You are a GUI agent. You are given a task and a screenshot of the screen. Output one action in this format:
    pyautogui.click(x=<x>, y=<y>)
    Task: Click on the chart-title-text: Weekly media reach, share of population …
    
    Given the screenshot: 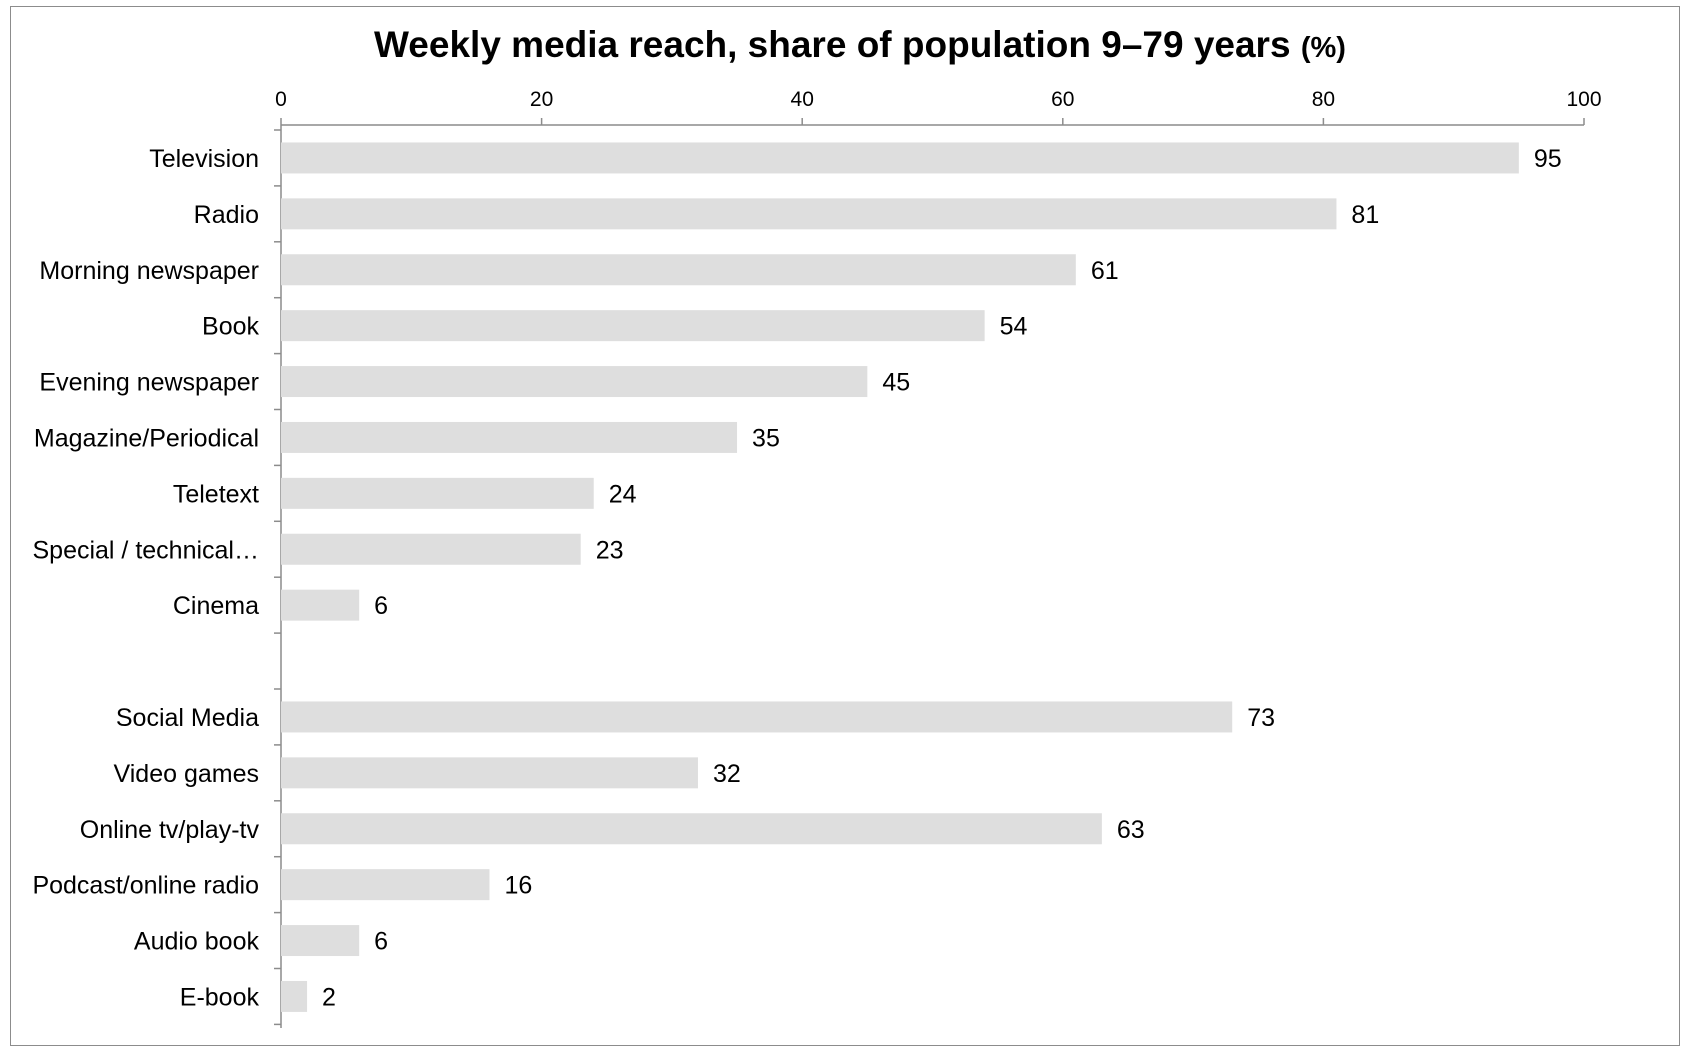 What is the action you would take?
    pyautogui.click(x=832, y=44)
    